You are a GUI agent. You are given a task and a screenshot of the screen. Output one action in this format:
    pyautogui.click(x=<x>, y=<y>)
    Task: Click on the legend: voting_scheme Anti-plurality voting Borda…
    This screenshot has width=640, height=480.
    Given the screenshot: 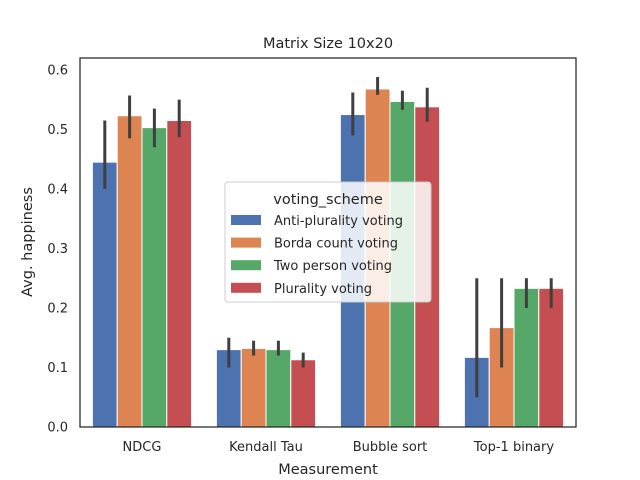 What is the action you would take?
    pyautogui.click(x=328, y=242)
    